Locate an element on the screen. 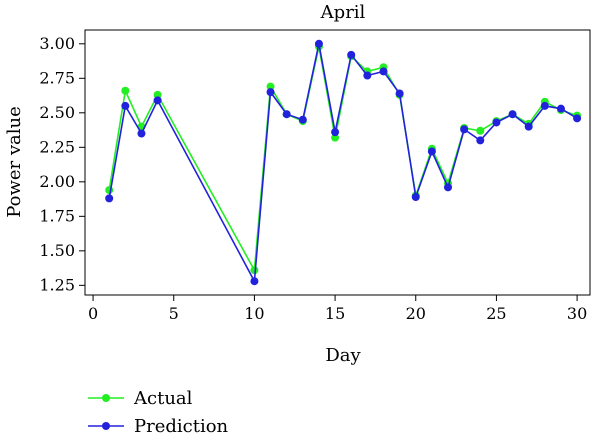 This screenshot has width=600, height=434. y-axis: 1.25 1.50 1.75 2.00 2.25 2.50 2.75 3.00 is located at coordinates (62, 164).